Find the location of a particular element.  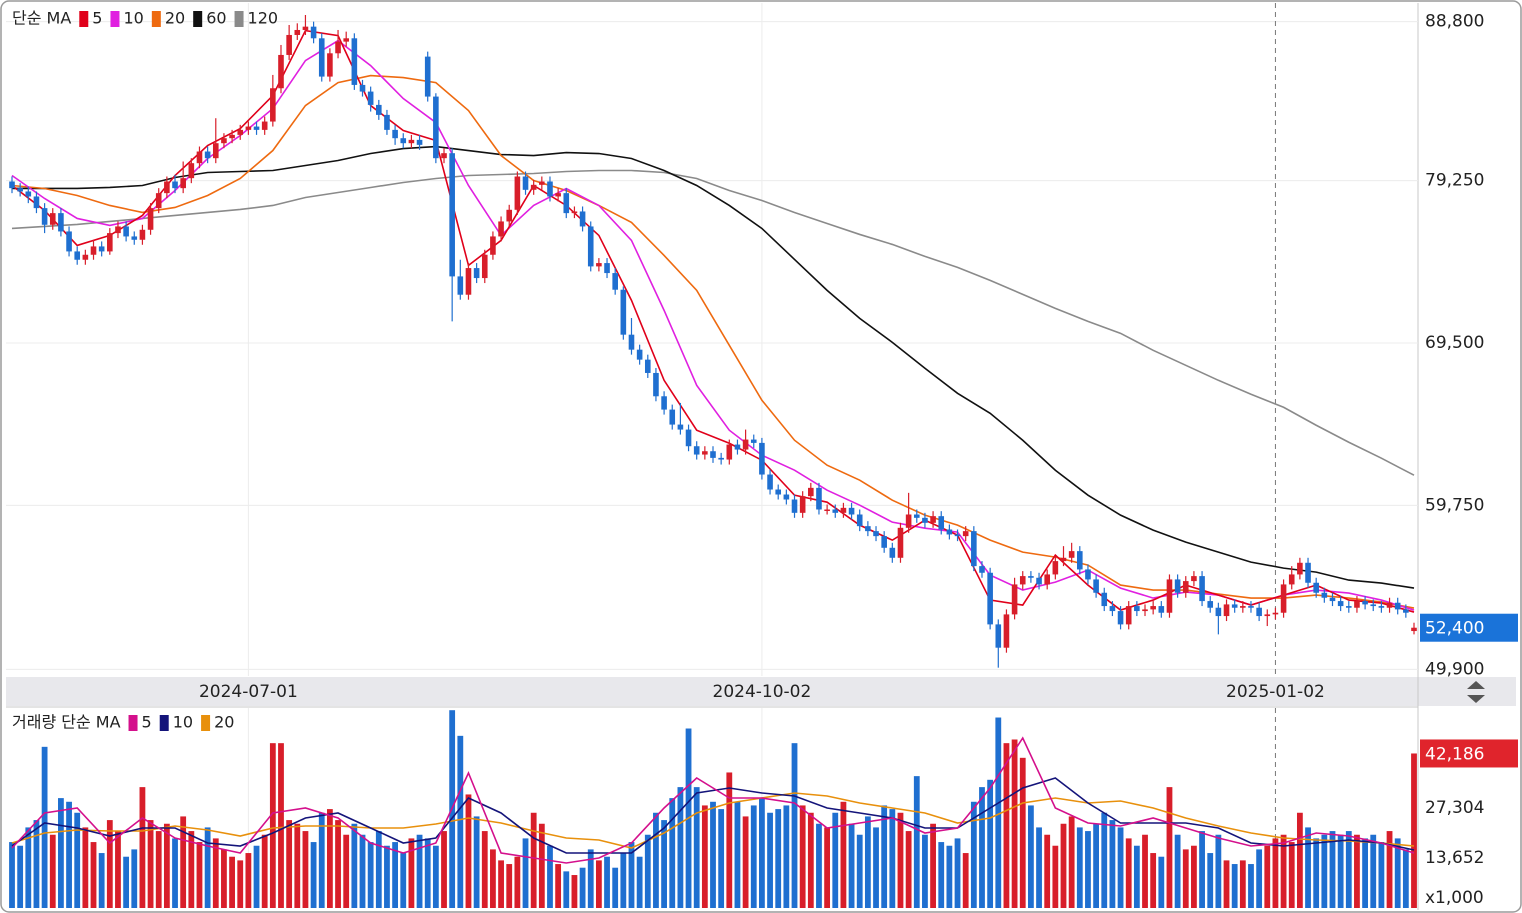

arrow-up is located at coordinates (1476, 685).